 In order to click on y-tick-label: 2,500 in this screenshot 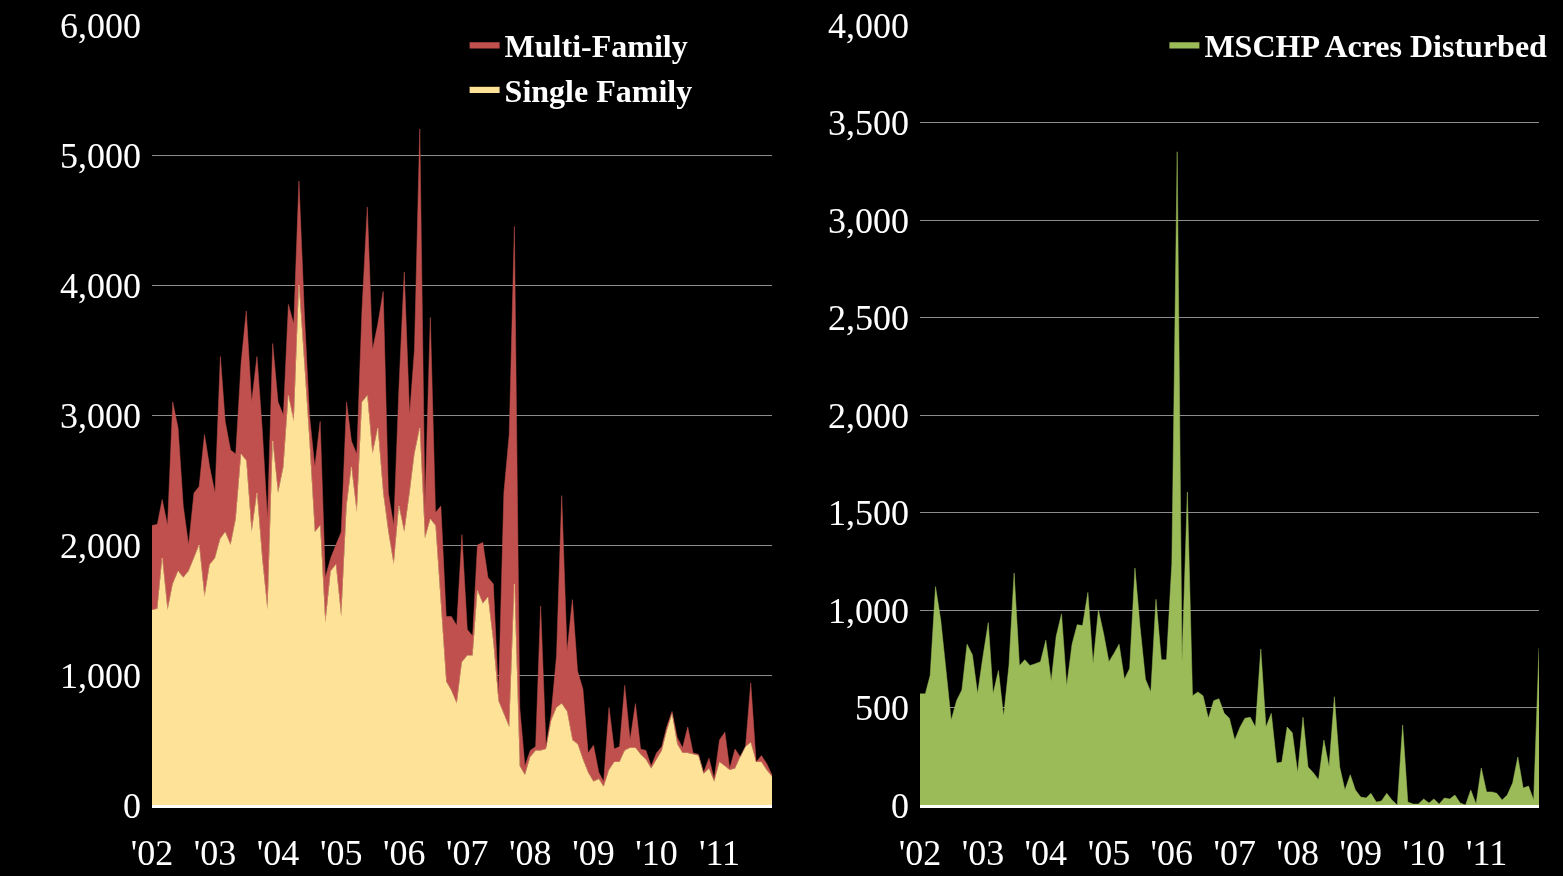, I will do `click(868, 318)`.